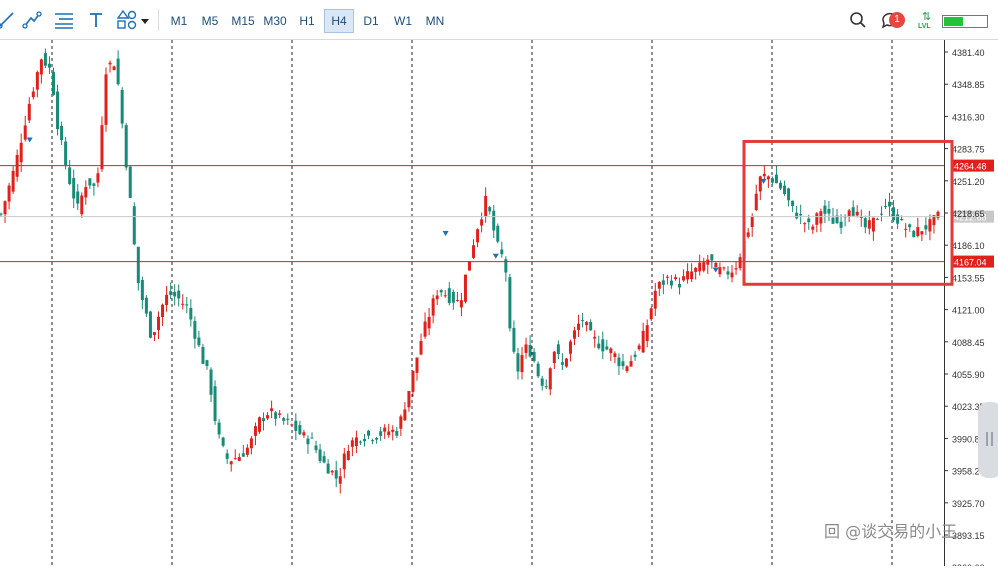 The width and height of the screenshot is (998, 571). Describe the element at coordinates (134, 20) in the screenshot. I see `shapes-icon` at that location.